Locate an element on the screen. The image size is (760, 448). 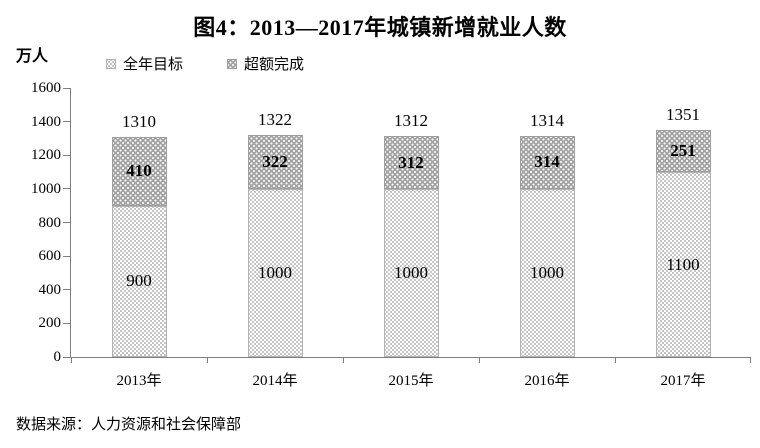
legend-marker-annual-target-icon is located at coordinates (111, 63).